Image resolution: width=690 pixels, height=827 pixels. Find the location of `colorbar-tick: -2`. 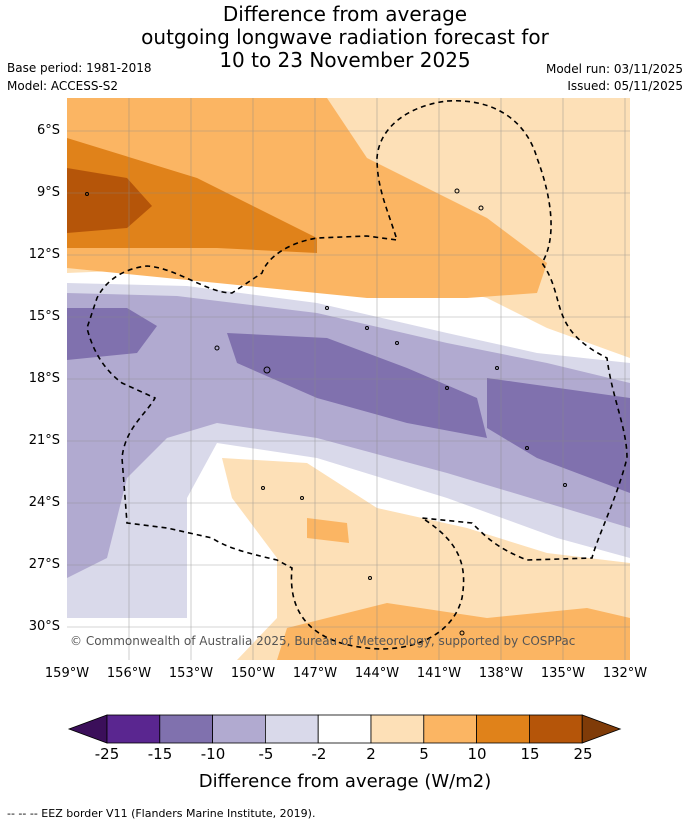

colorbar-tick: -2 is located at coordinates (319, 754).